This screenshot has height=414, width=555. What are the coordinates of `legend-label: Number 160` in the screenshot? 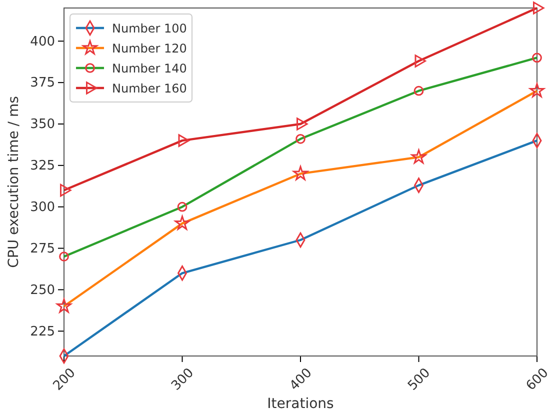 It's located at (149, 89).